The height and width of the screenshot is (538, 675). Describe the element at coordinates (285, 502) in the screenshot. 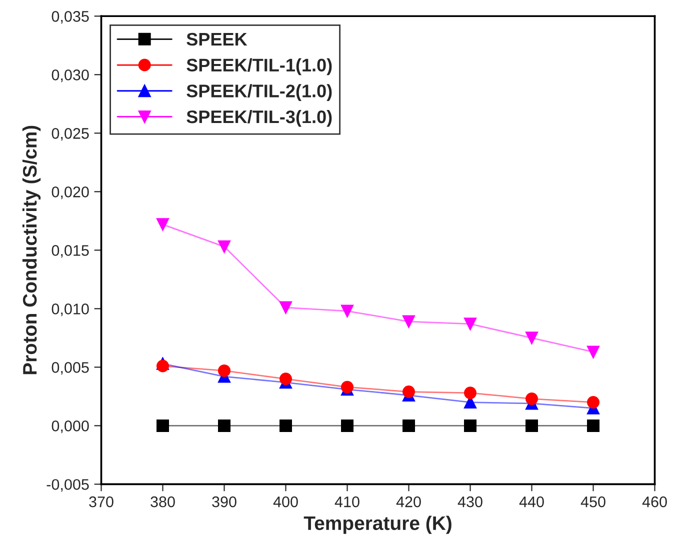

I see `x-tick-label: 400` at that location.